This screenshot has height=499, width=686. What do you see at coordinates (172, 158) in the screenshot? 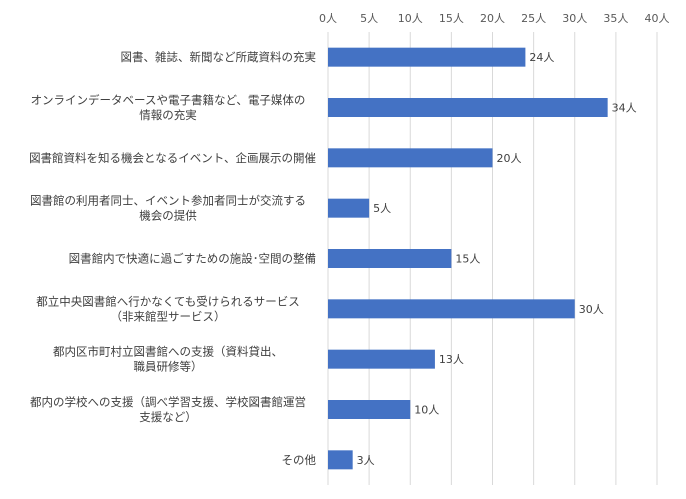
I see `category-label: 図書館資料を知る機会となるイベント、企画展示の開催` at bounding box center [172, 158].